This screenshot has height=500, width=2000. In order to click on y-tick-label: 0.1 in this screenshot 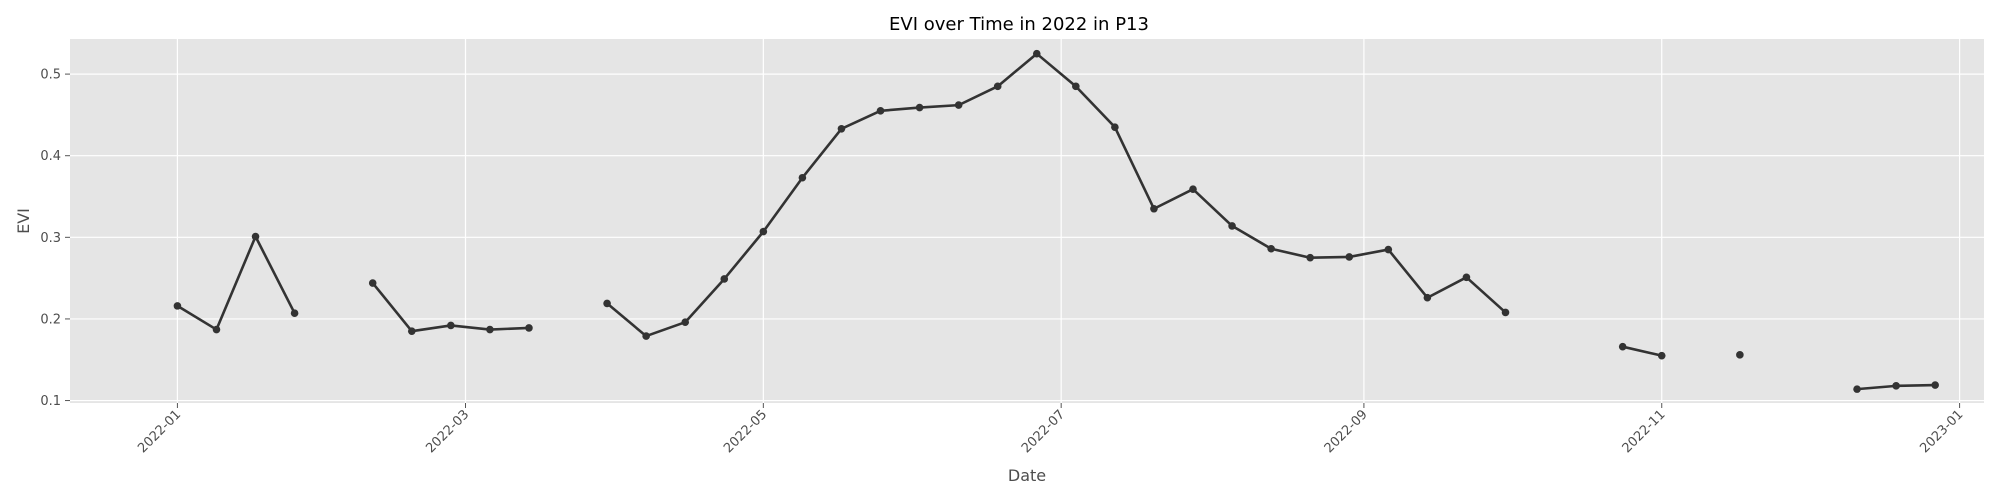, I will do `click(50, 401)`.